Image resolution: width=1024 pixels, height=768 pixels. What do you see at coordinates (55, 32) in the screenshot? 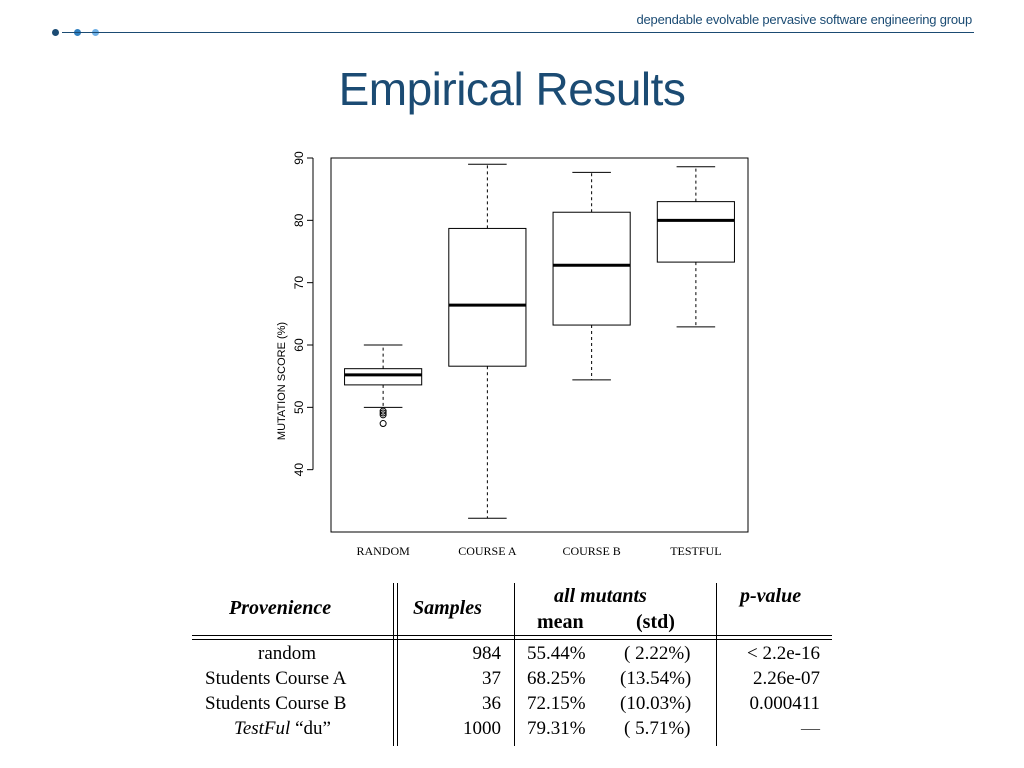
I see `header-dot` at bounding box center [55, 32].